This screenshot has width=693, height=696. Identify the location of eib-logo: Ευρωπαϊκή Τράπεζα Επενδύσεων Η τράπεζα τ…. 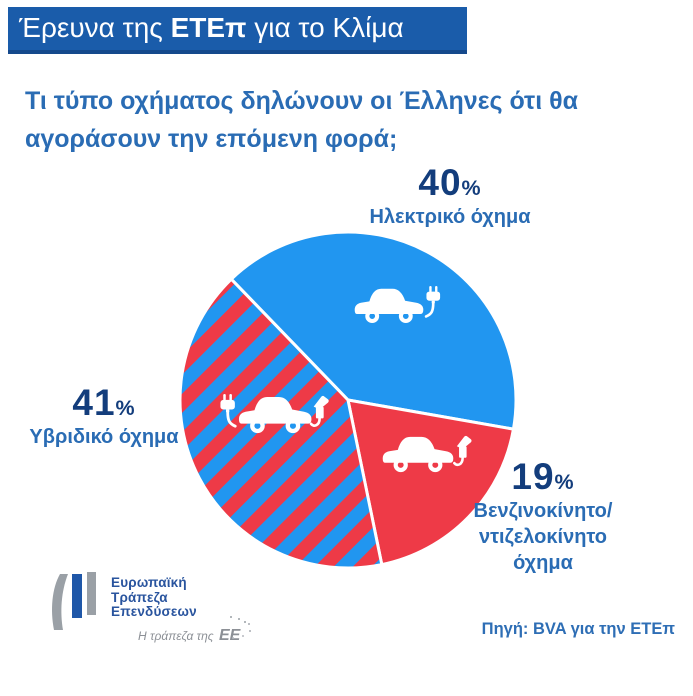
(148, 612).